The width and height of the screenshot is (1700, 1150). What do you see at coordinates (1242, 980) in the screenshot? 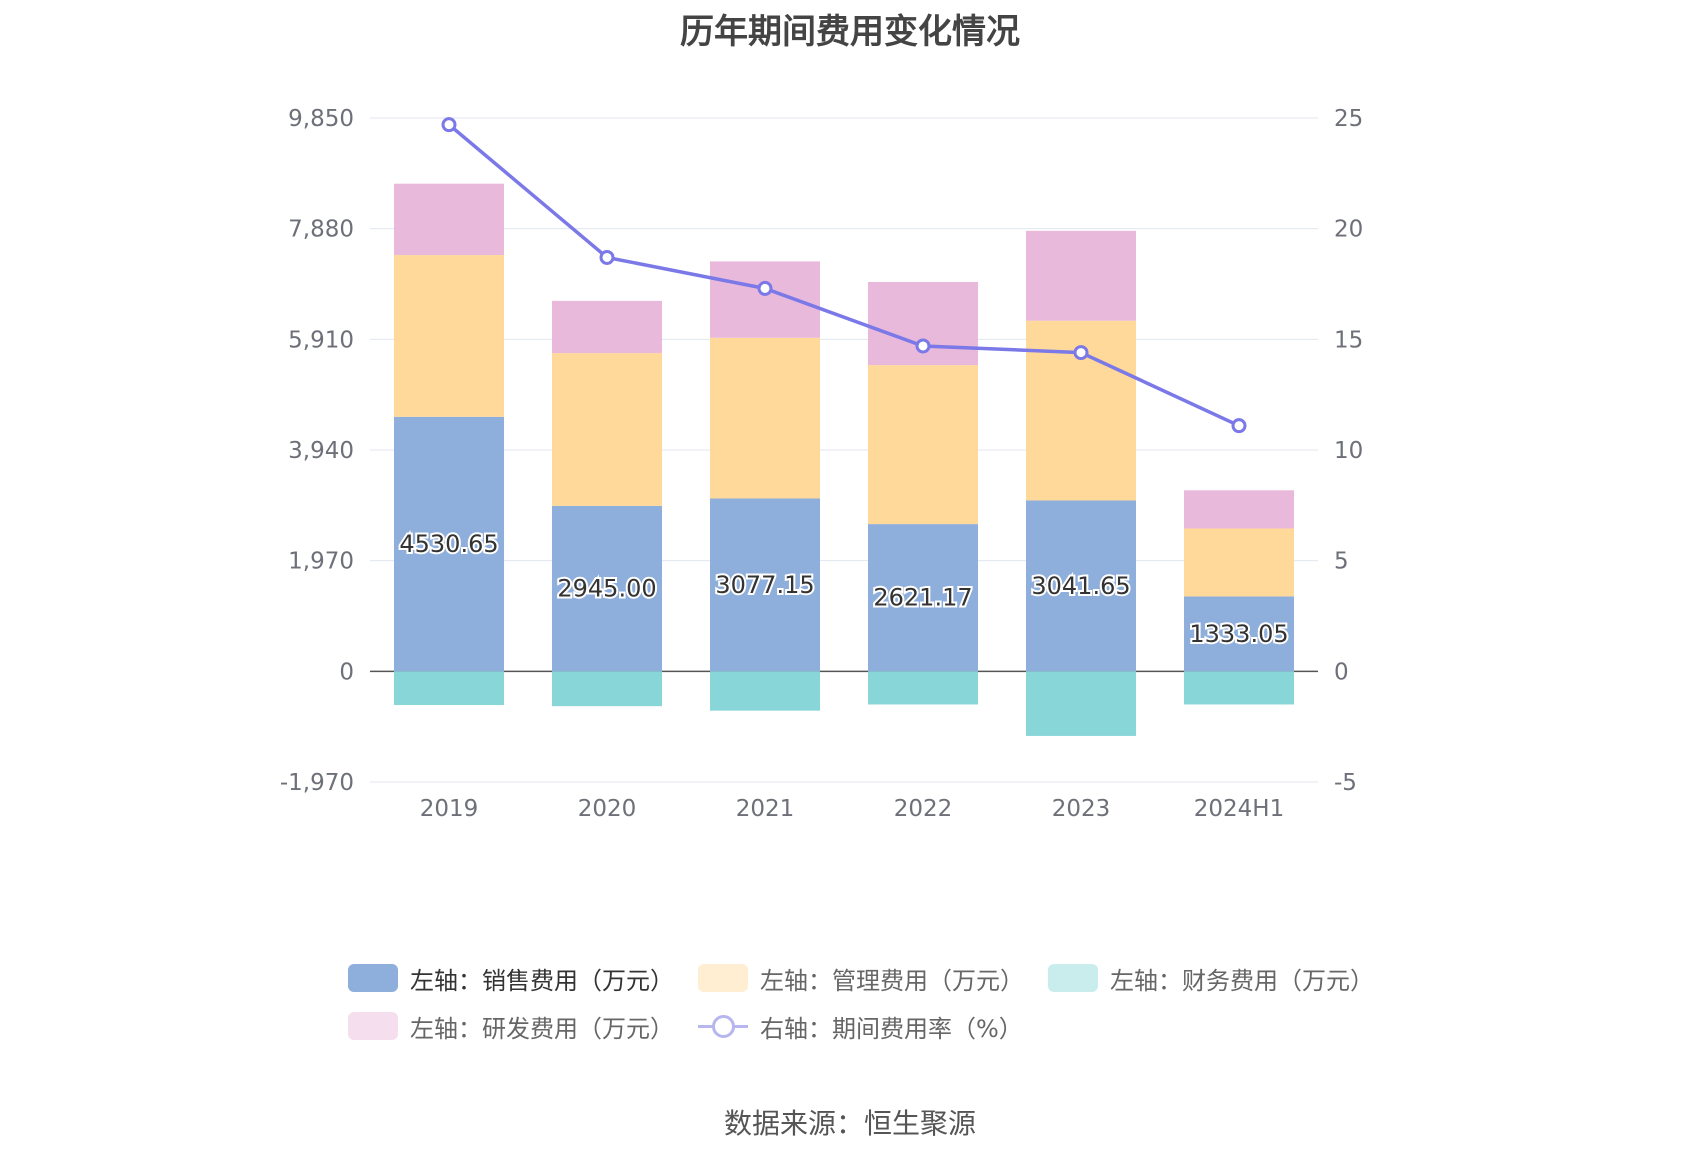
I see `legend-label: 左轴：财务费用（万元）` at bounding box center [1242, 980].